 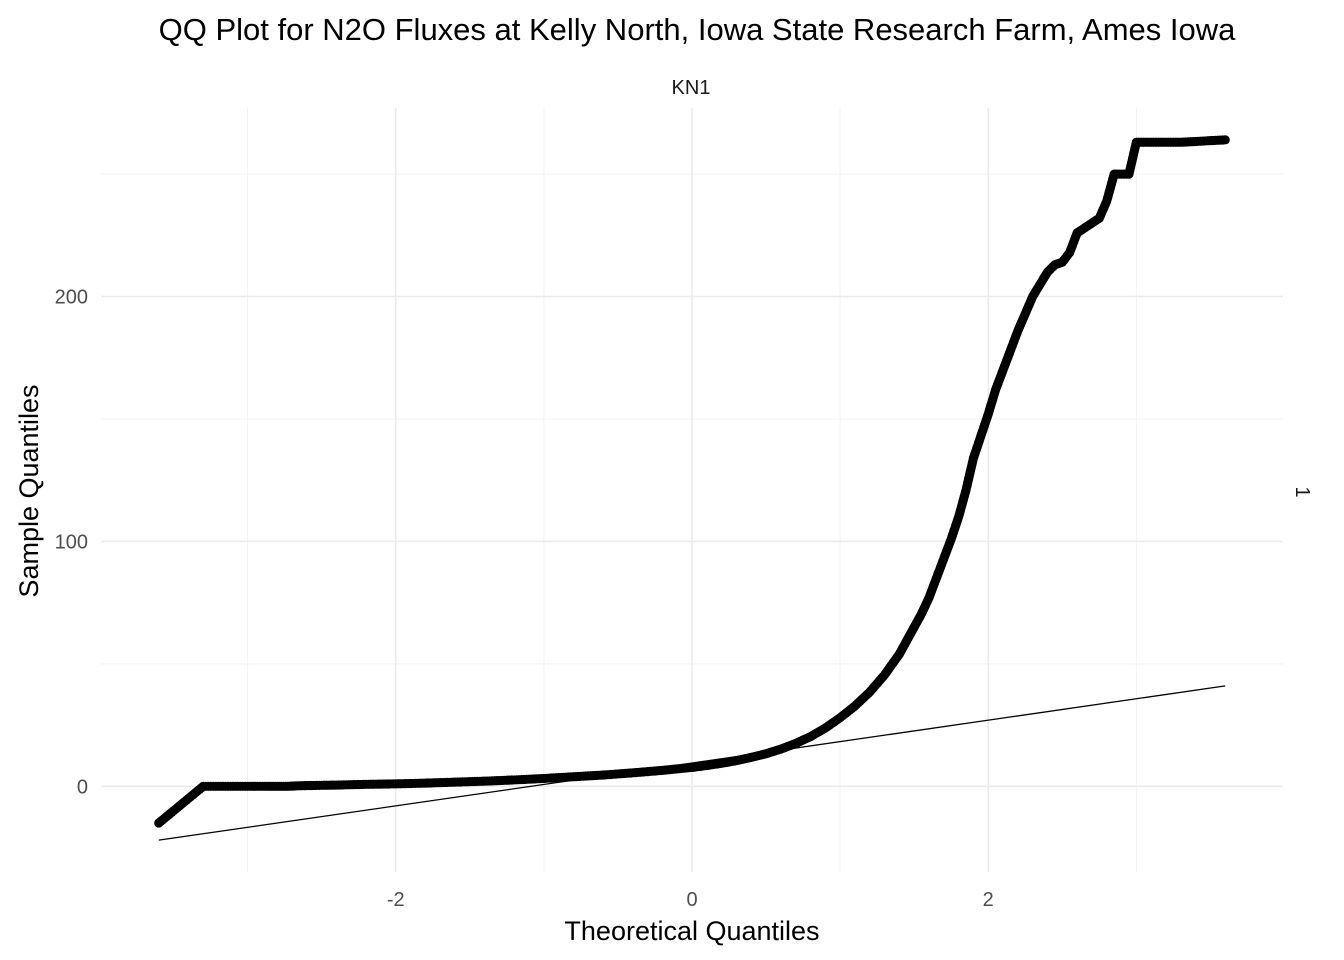 I want to click on y-axis-title: Sample Quantiles, so click(x=29, y=490).